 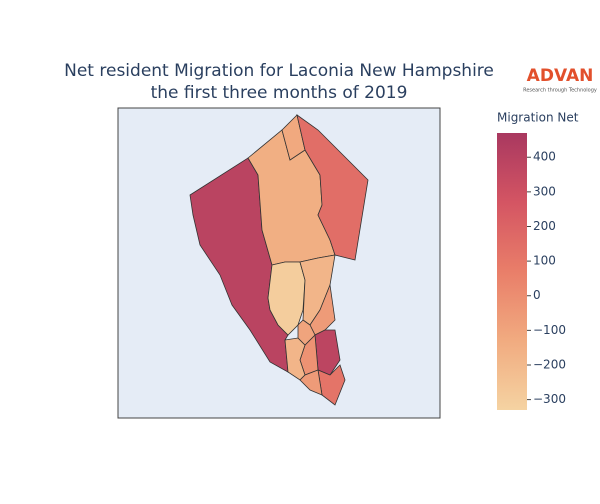 I want to click on colorbar-title: Migration Net, so click(x=538, y=118).